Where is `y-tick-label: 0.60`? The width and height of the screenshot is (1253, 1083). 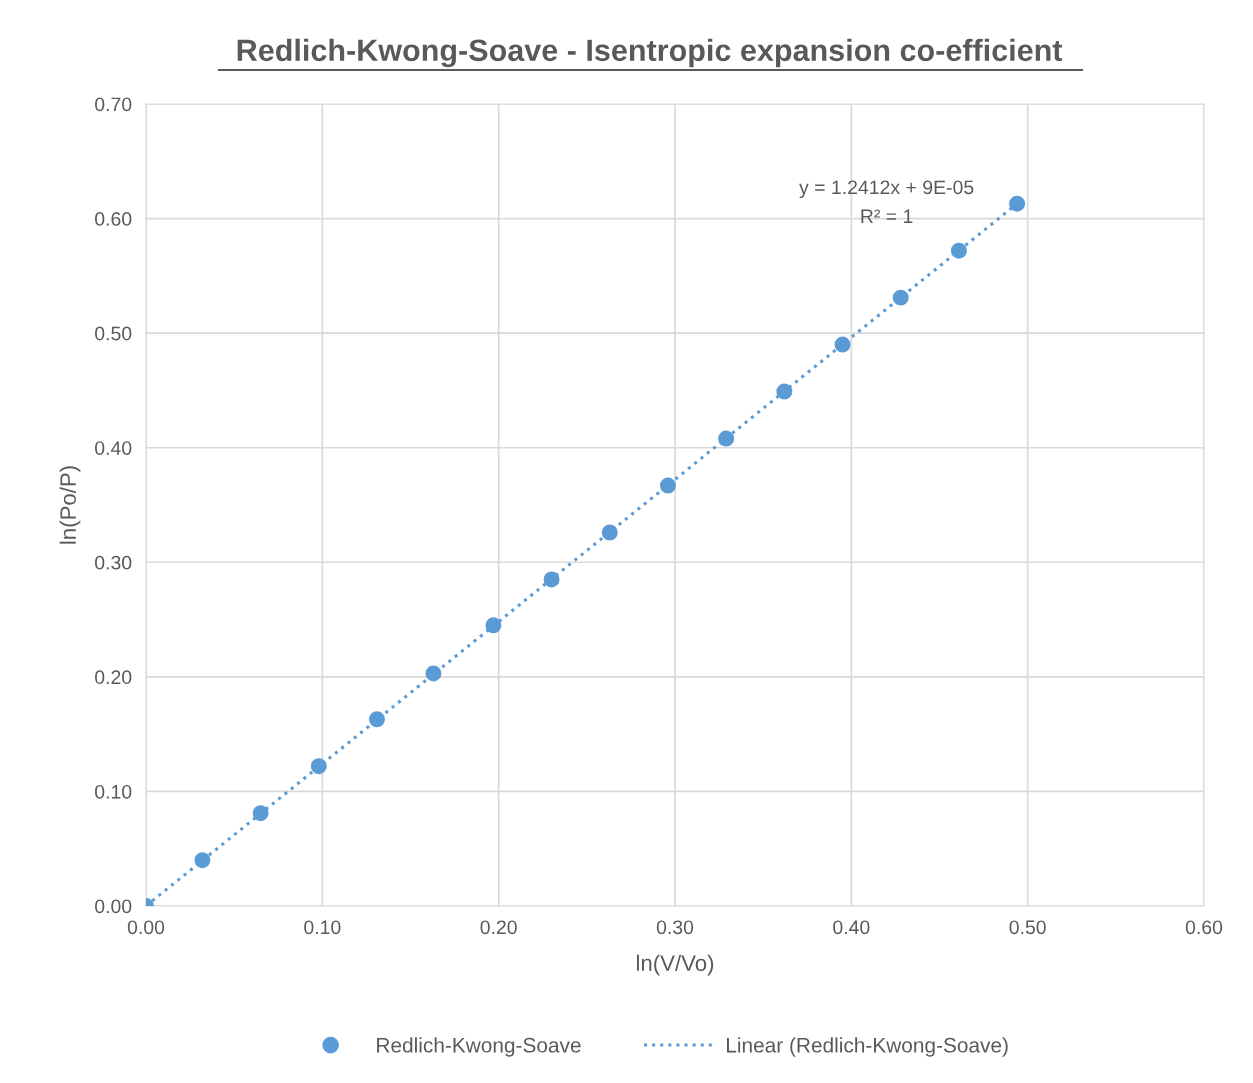 y-tick-label: 0.60 is located at coordinates (113, 219).